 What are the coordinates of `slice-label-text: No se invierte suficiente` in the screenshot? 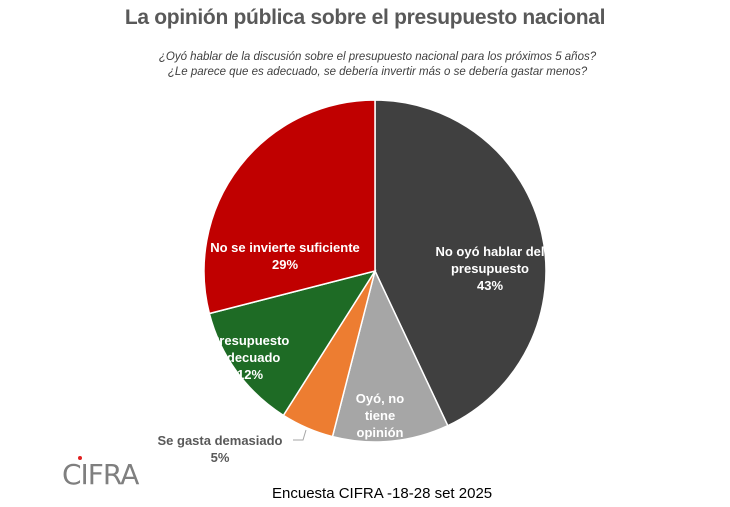 It's located at (285, 247).